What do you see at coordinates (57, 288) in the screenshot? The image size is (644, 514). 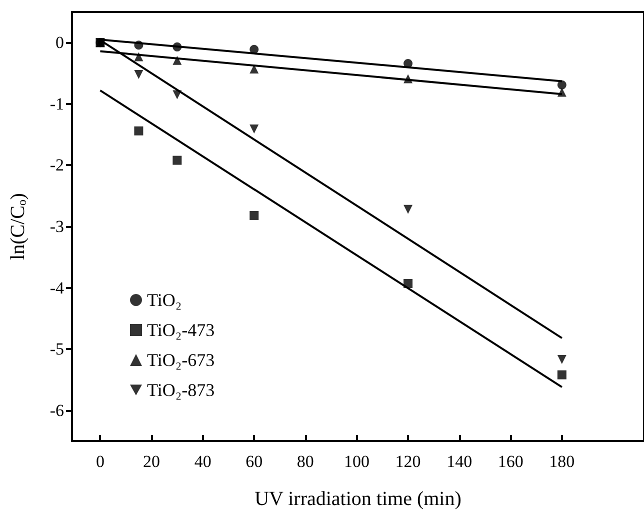 I see `y-tick-label: -4` at bounding box center [57, 288].